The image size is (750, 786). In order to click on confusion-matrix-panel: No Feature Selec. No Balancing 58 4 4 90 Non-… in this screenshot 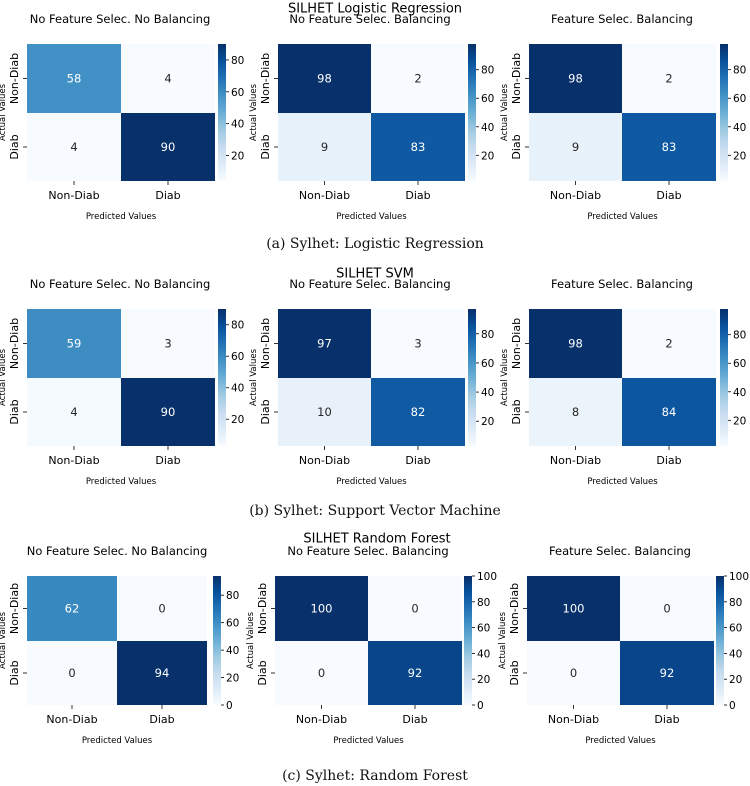, I will do `click(122, 117)`.